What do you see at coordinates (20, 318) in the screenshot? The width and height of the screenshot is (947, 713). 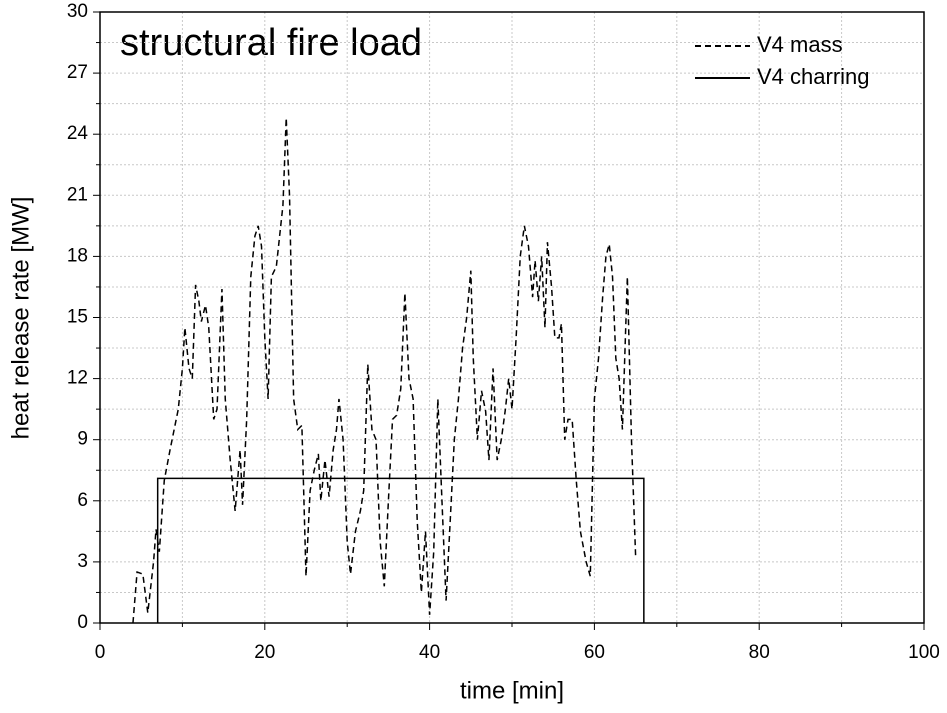 I see `y-axis-label: heat release rate [MW]` at bounding box center [20, 318].